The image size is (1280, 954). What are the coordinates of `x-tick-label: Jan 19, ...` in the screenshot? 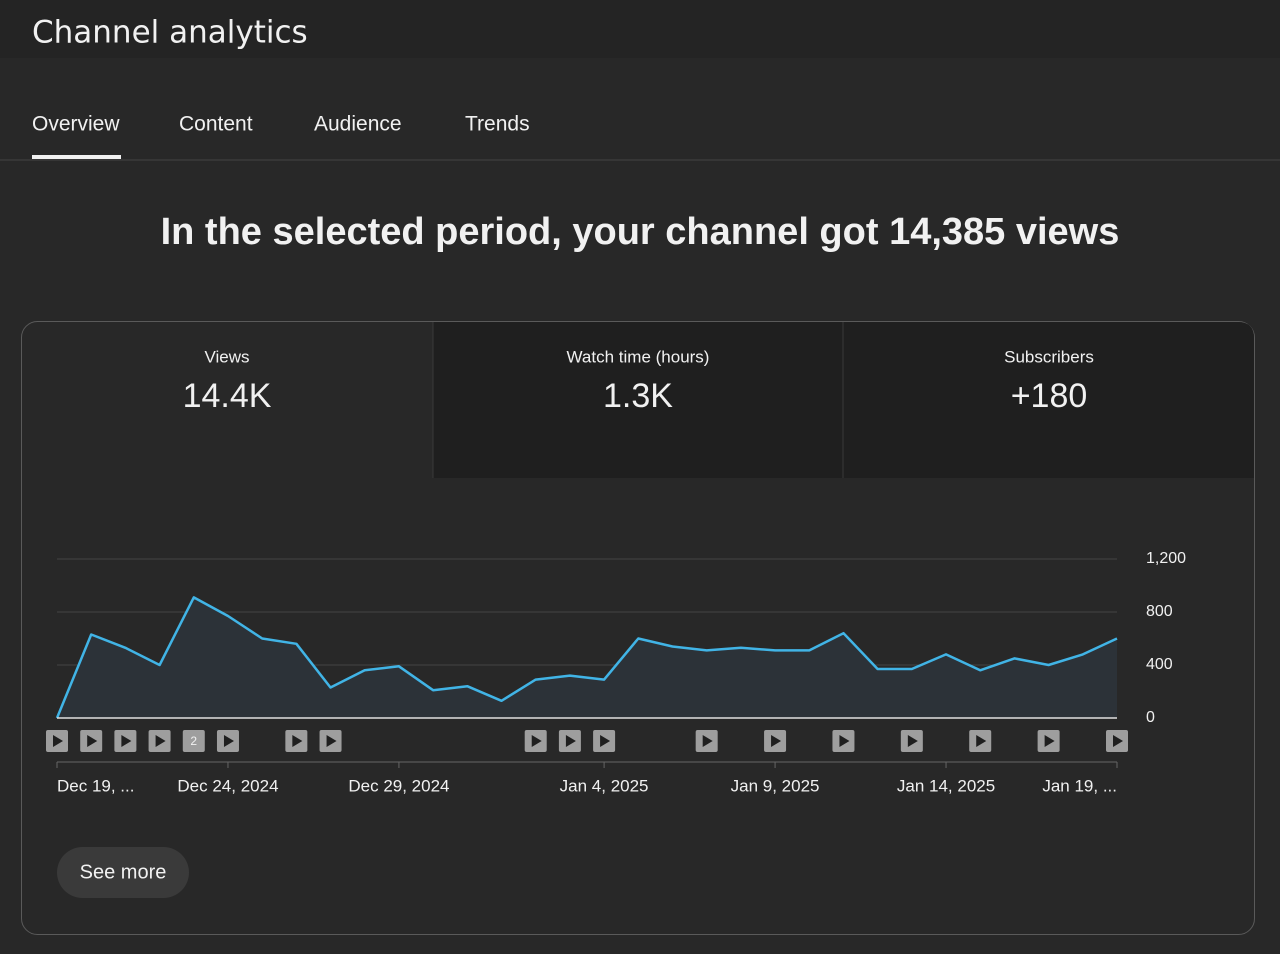 It's located at (1079, 785).